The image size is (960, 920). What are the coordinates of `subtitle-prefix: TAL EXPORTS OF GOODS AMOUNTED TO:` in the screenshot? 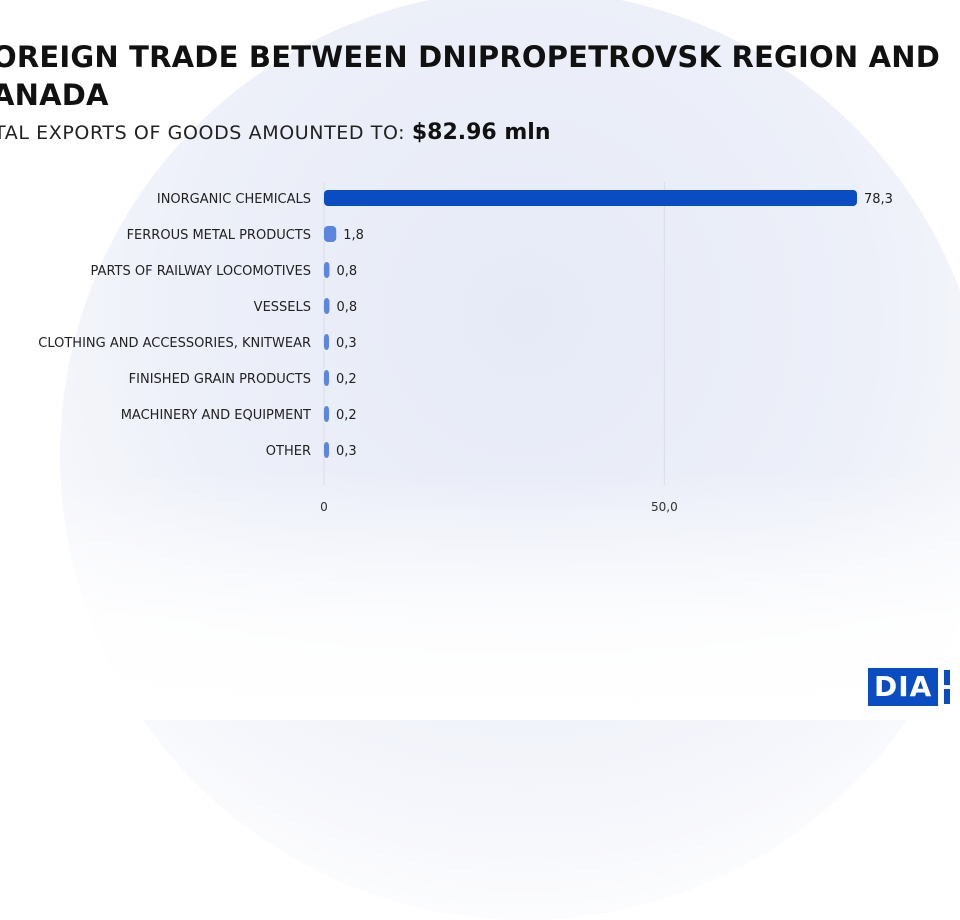 It's located at (203, 133).